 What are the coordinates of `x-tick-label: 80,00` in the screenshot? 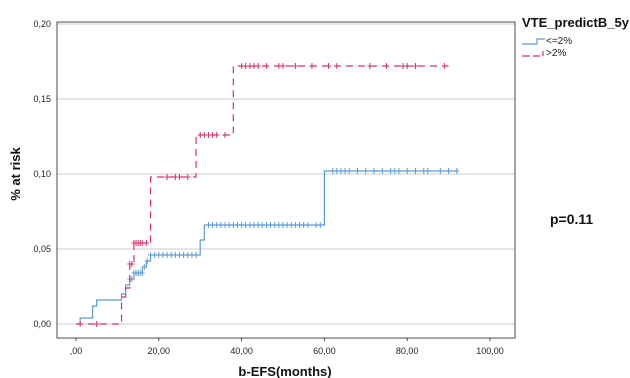 It's located at (407, 351).